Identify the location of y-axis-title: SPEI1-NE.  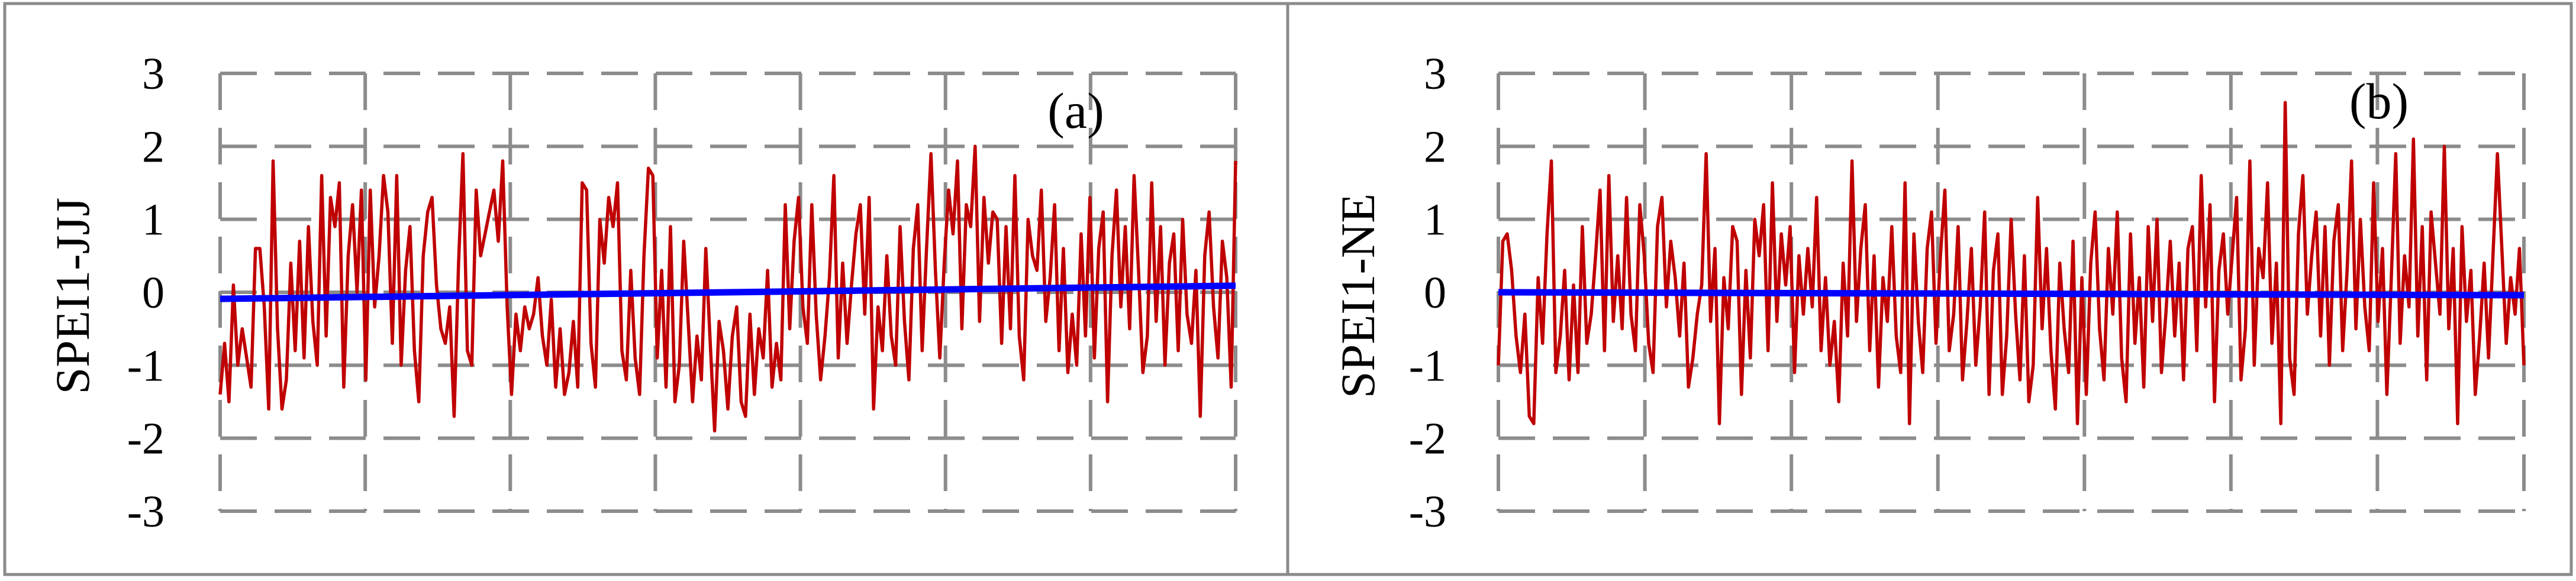
(1358, 296).